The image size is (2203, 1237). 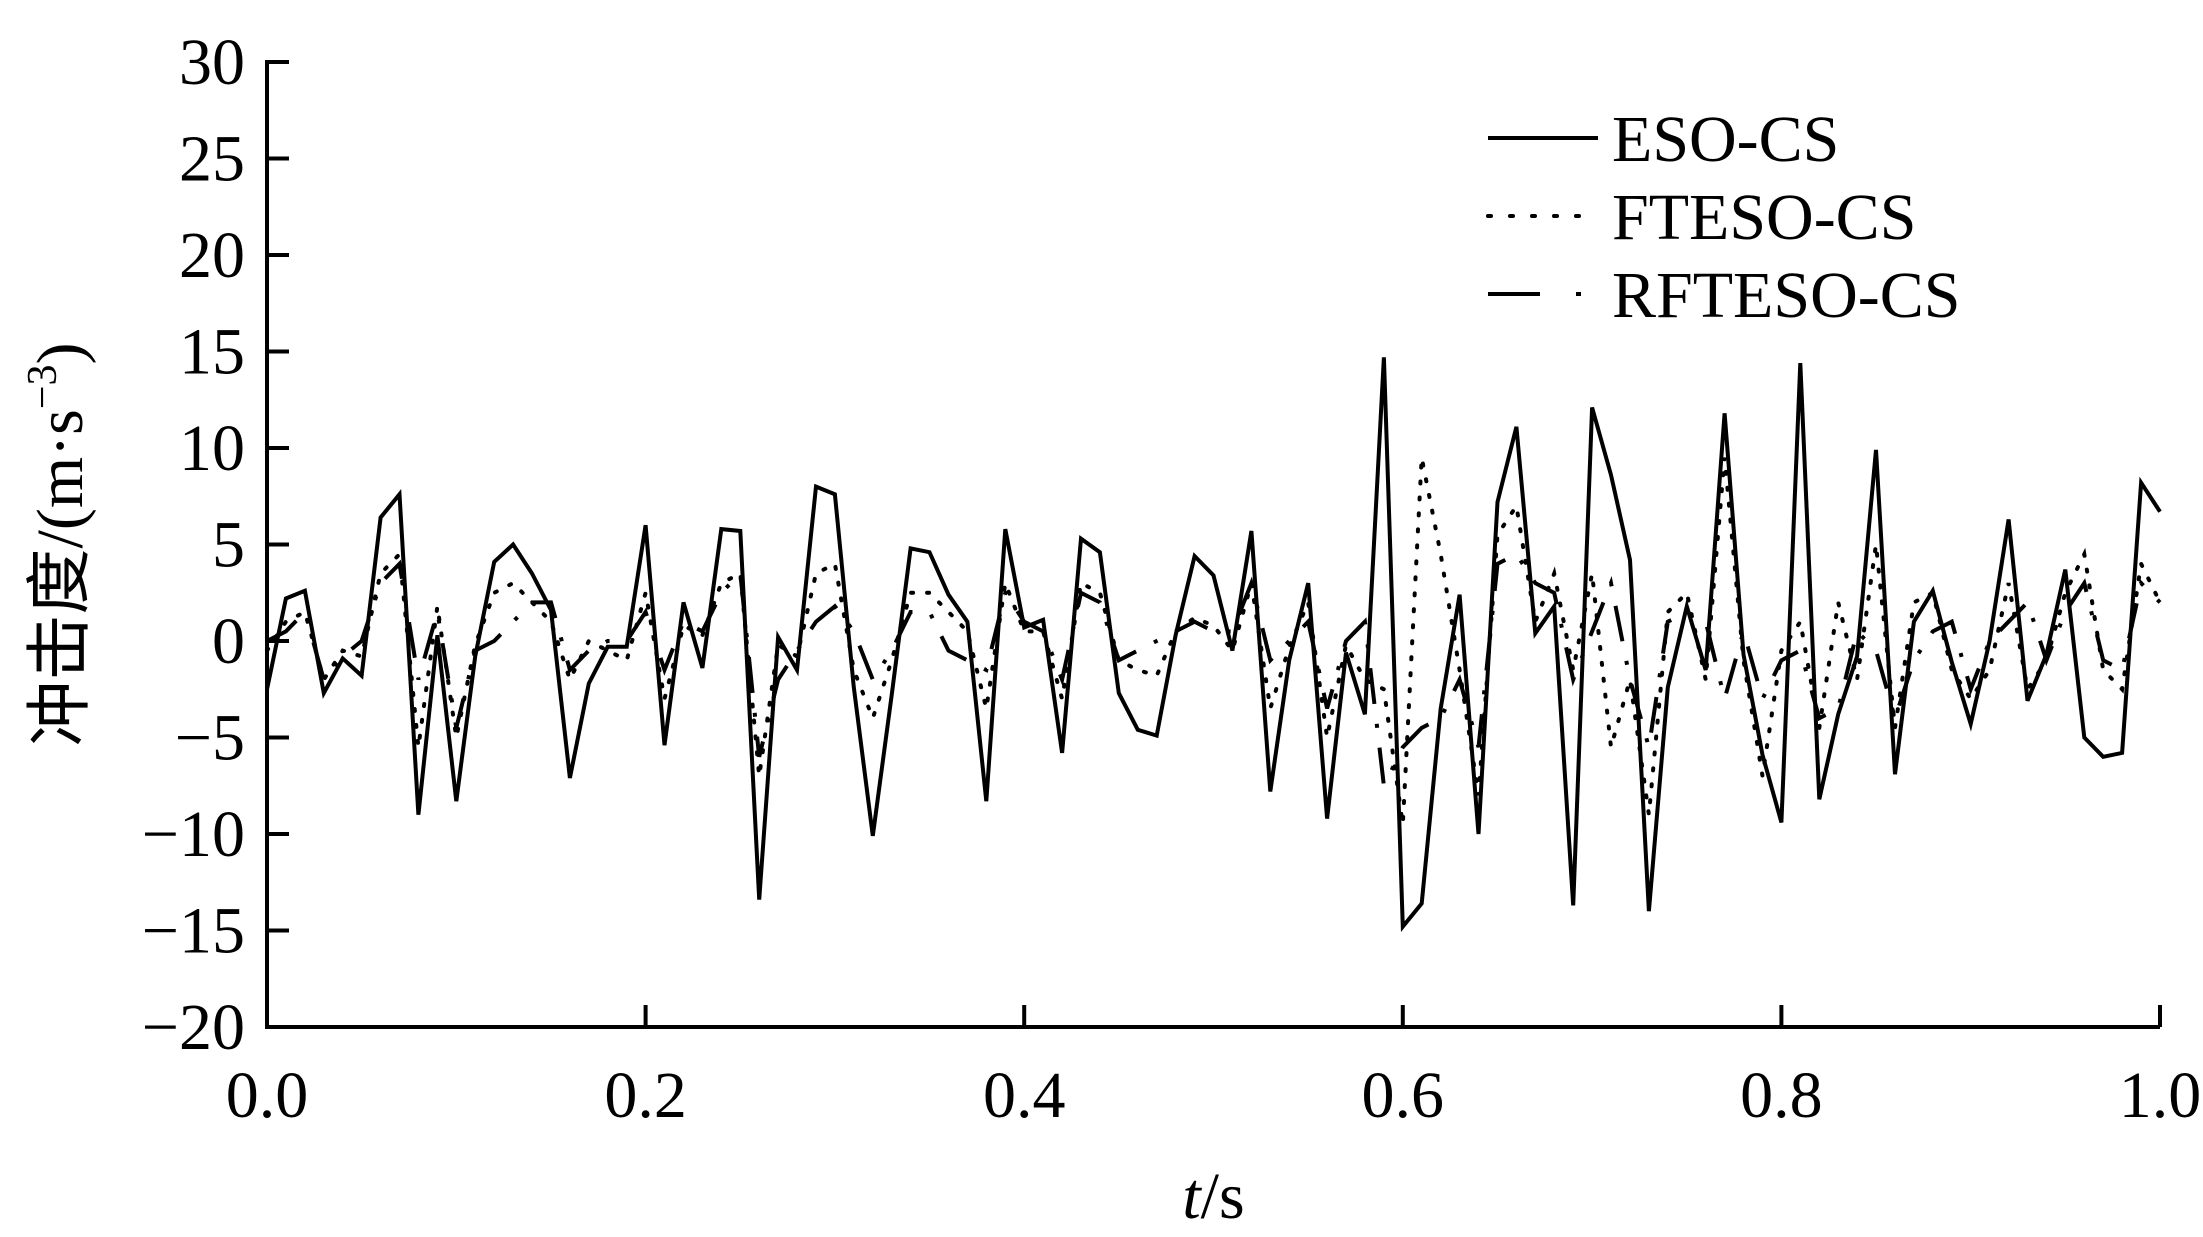 I want to click on y-tick-label: 0, so click(x=228, y=641).